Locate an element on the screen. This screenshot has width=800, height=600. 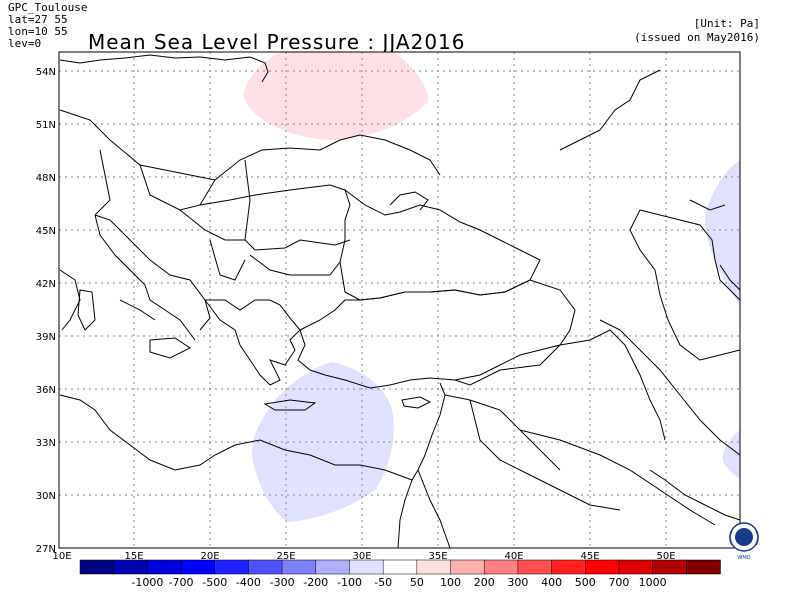
lat-tick-27: 27N is located at coordinates (46, 549).